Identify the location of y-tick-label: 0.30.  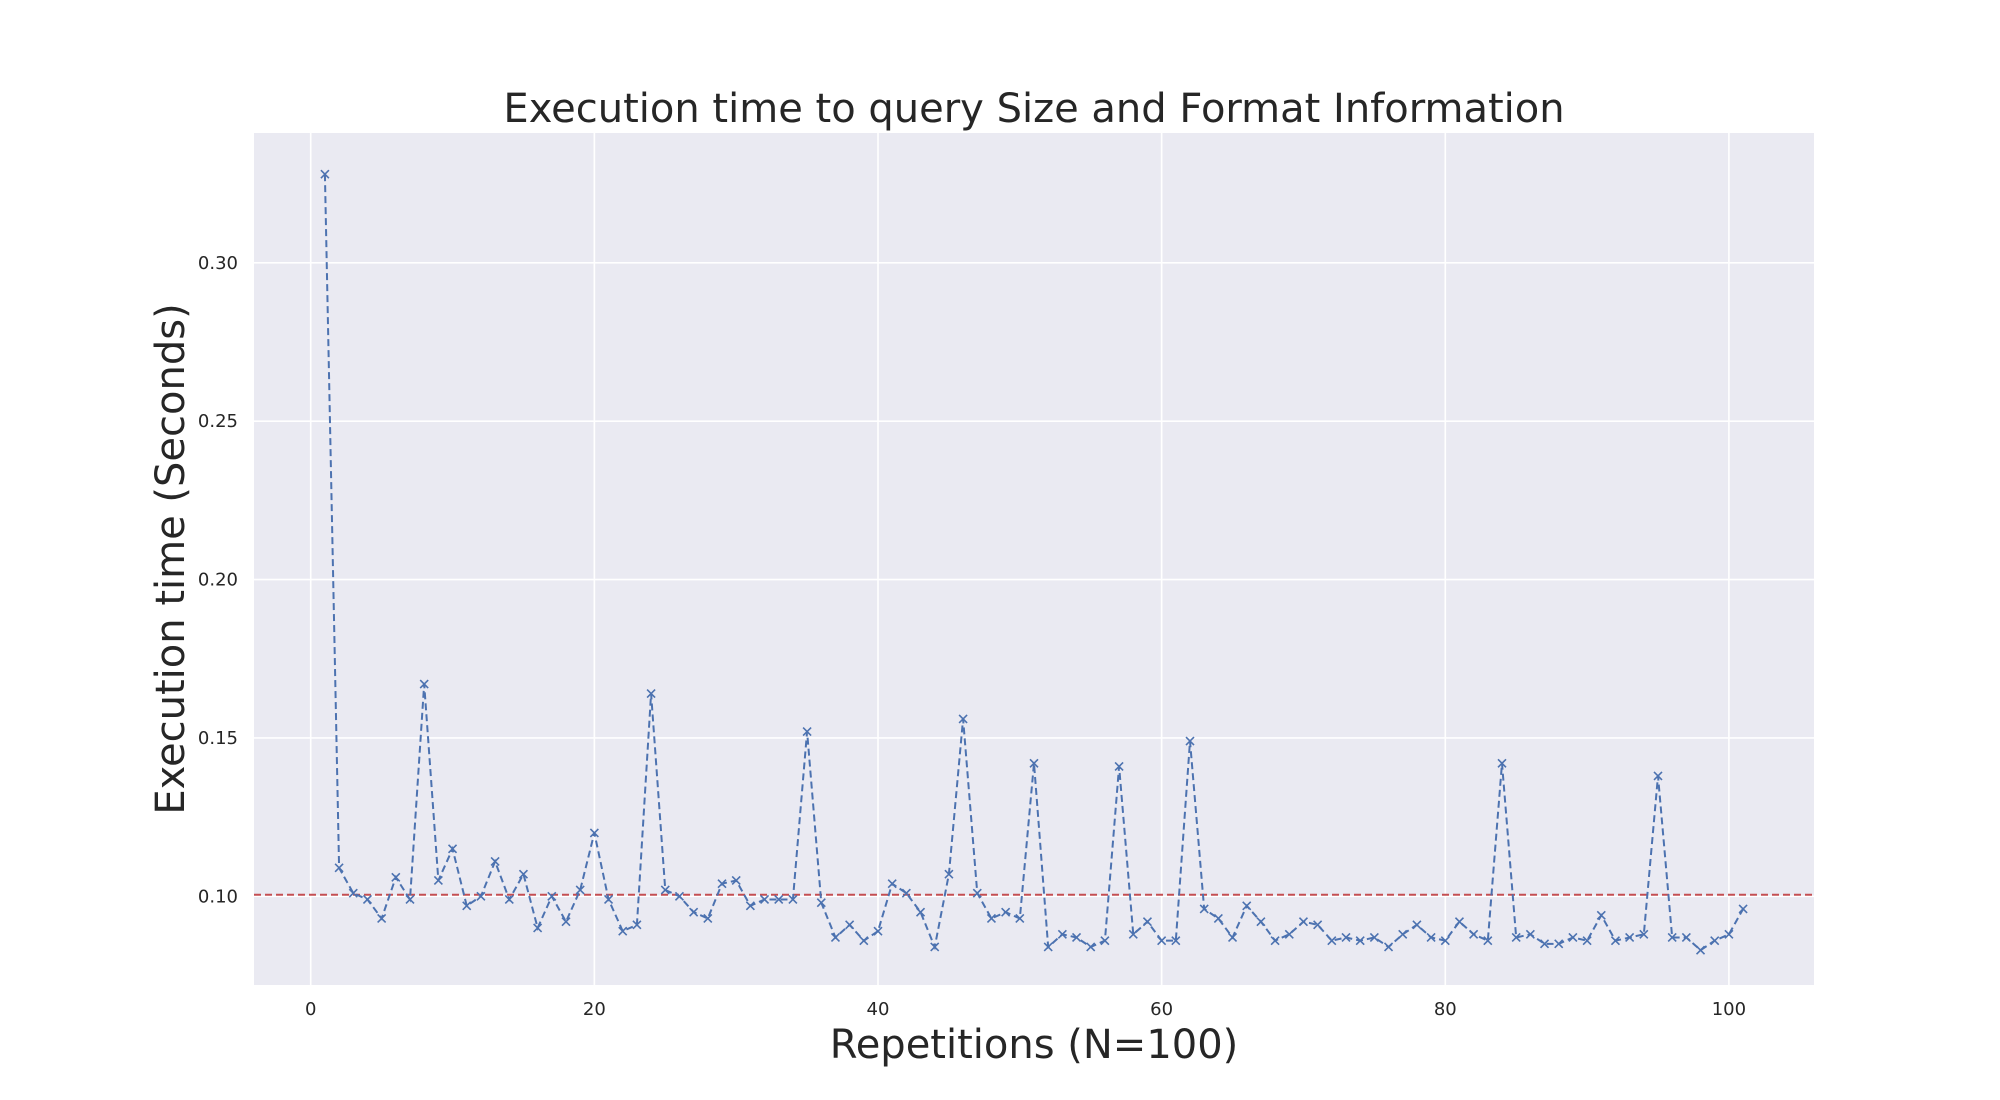
(218, 263).